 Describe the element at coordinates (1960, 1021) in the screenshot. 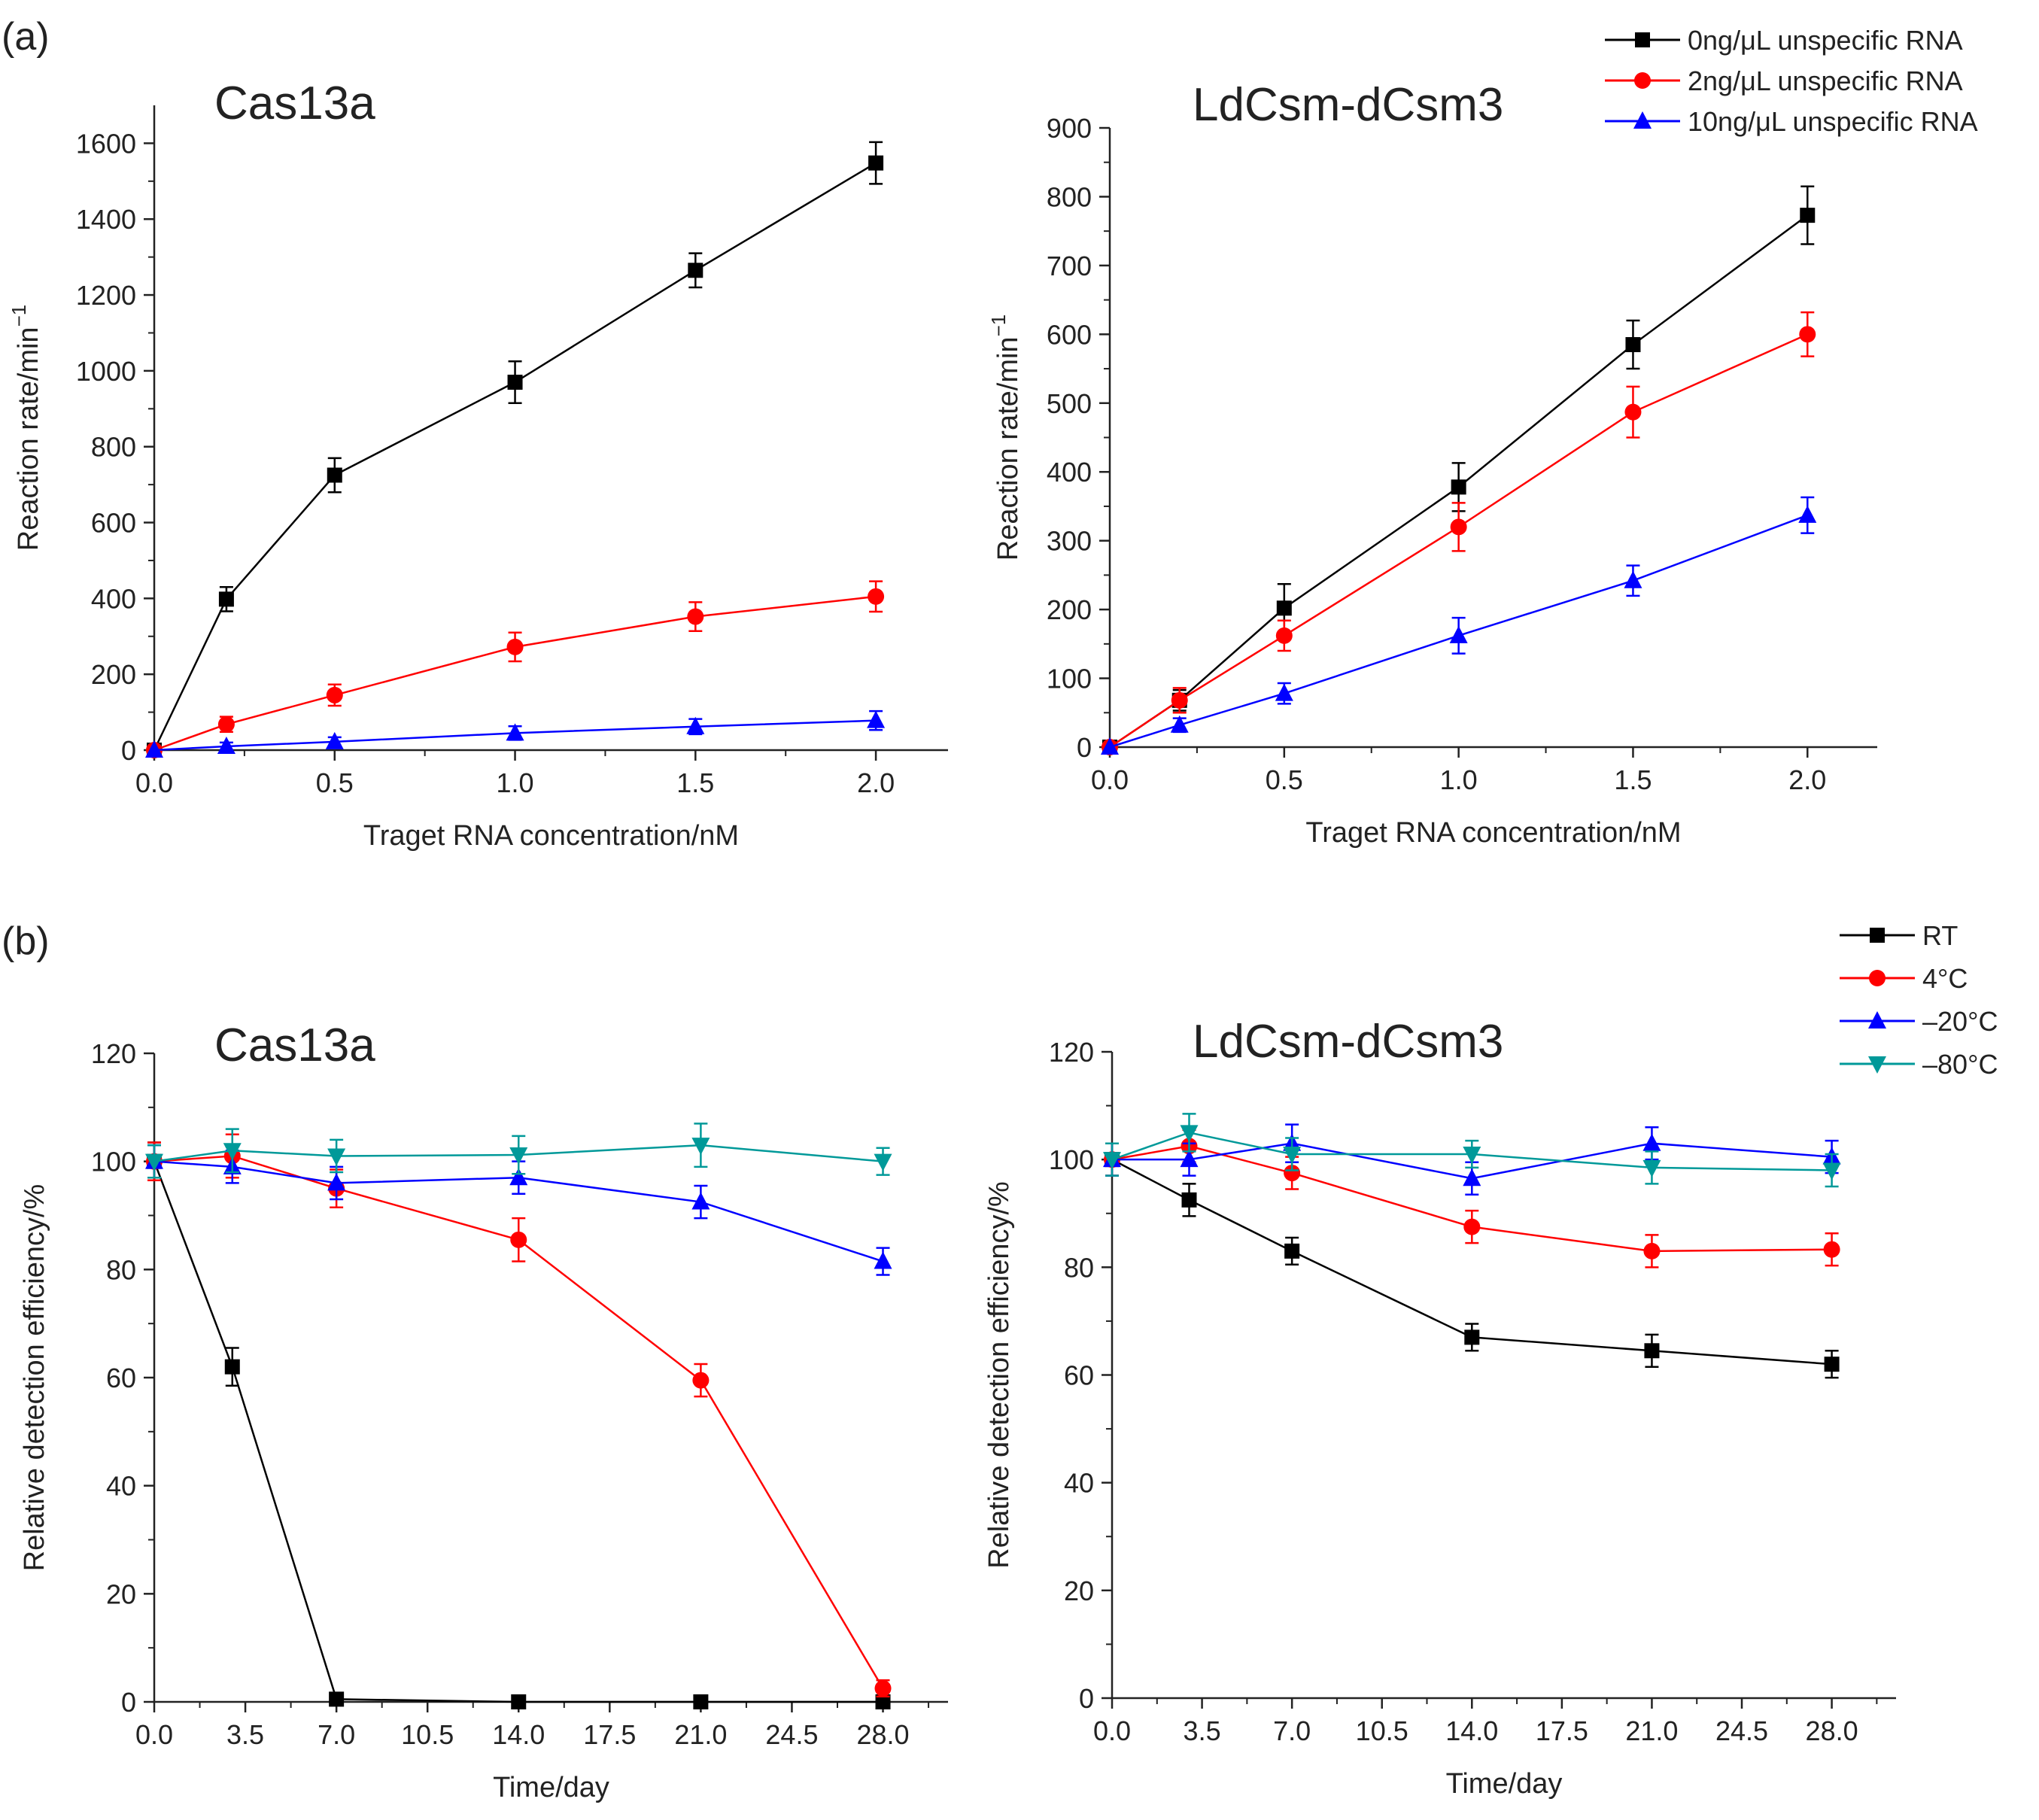

I see `legend-label: –20°C` at that location.